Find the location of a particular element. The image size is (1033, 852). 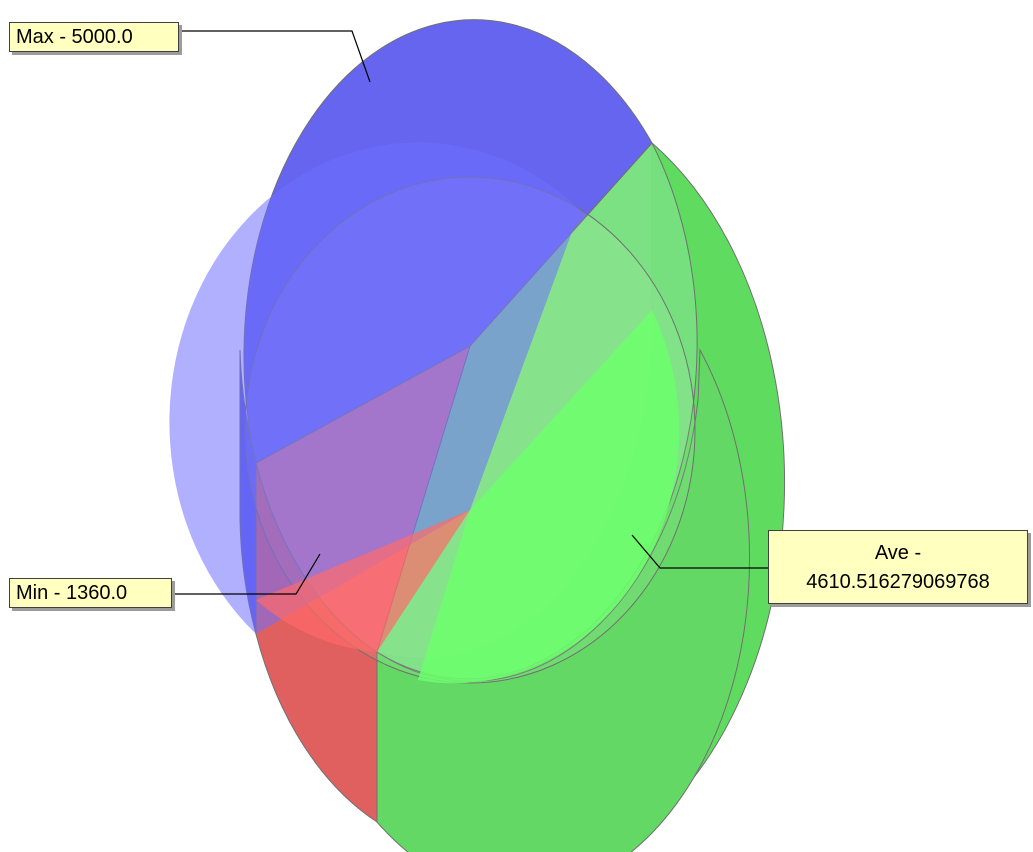

pie-inner-green is located at coordinates (549, 497).